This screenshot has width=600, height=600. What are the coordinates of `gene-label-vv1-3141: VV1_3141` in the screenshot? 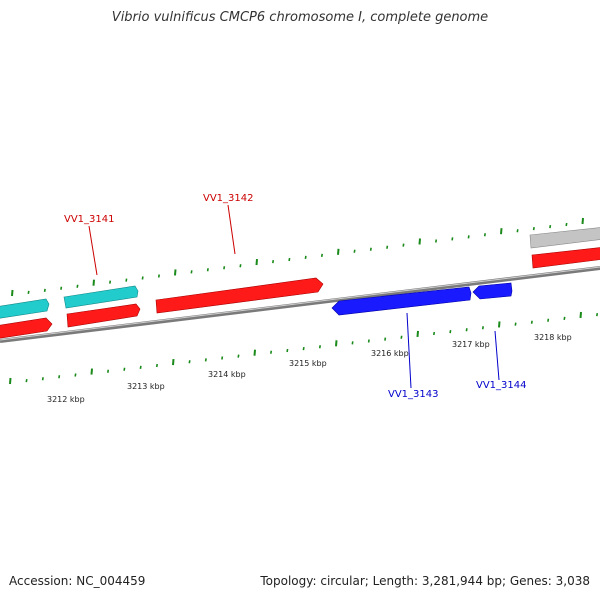 It's located at (89, 219).